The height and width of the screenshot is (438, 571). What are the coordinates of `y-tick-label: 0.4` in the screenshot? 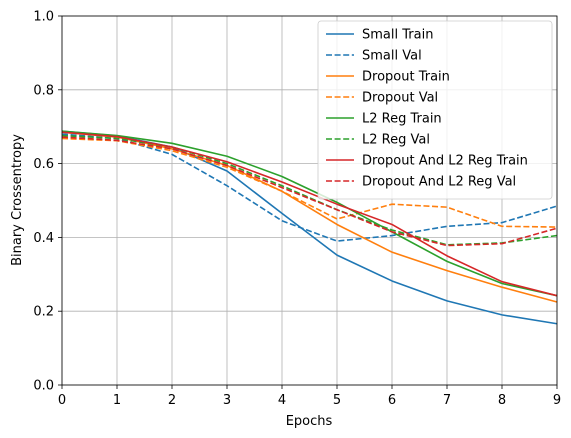 It's located at (43, 238).